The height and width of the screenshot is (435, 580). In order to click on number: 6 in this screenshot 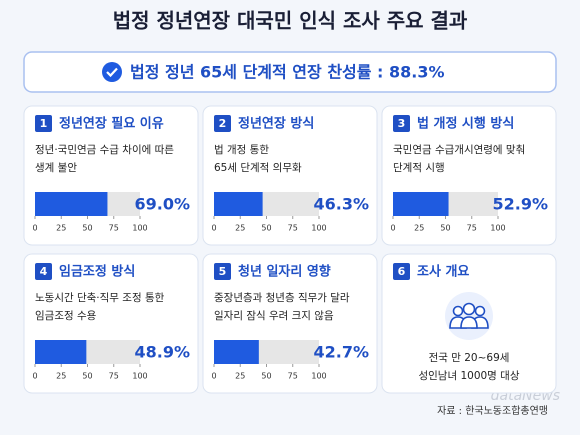, I will do `click(402, 271)`.